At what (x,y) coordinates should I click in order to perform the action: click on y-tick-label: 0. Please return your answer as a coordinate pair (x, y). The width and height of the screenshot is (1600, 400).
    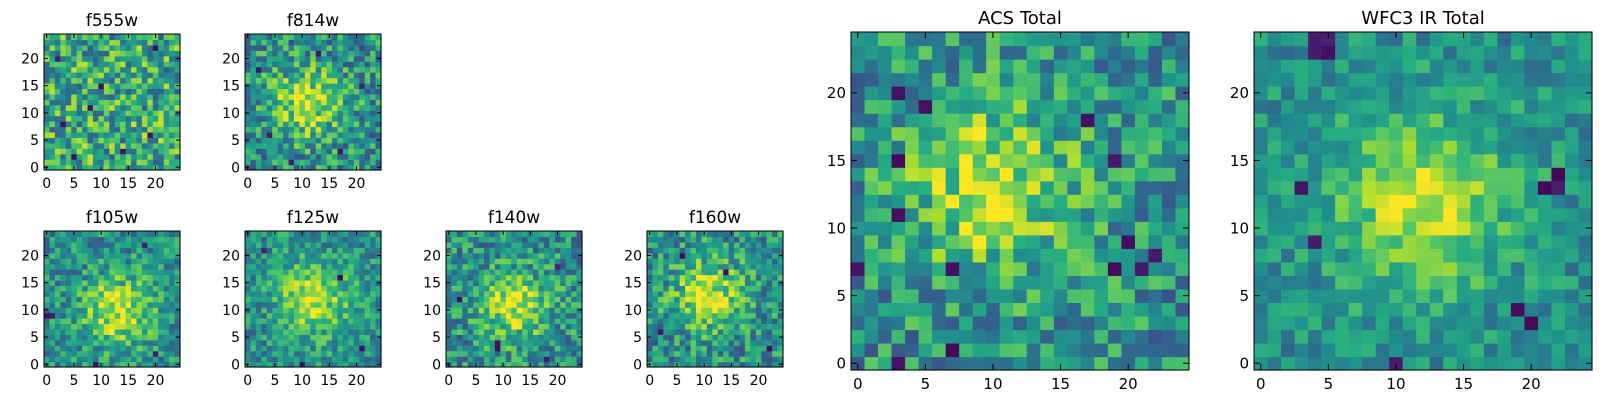
    Looking at the image, I should click on (235, 365).